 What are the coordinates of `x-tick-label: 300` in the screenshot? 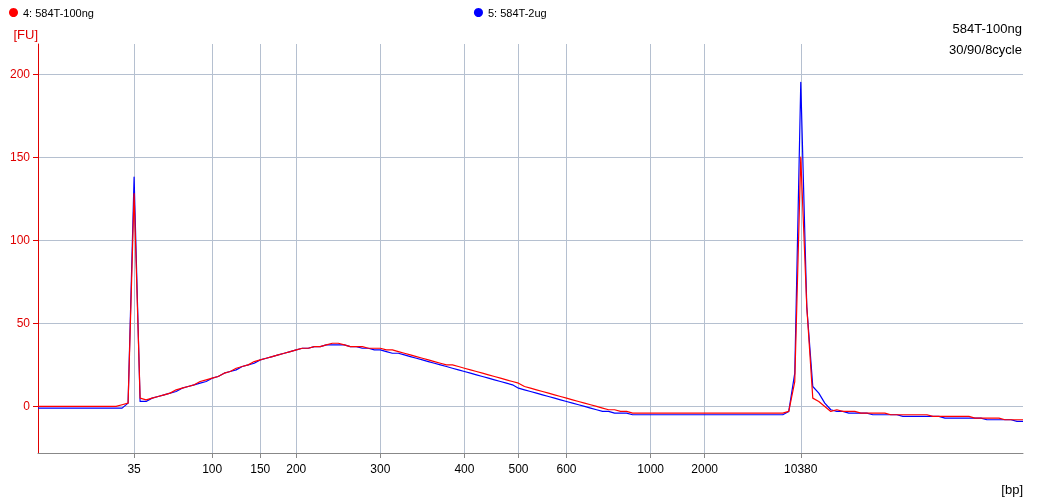 It's located at (380, 469).